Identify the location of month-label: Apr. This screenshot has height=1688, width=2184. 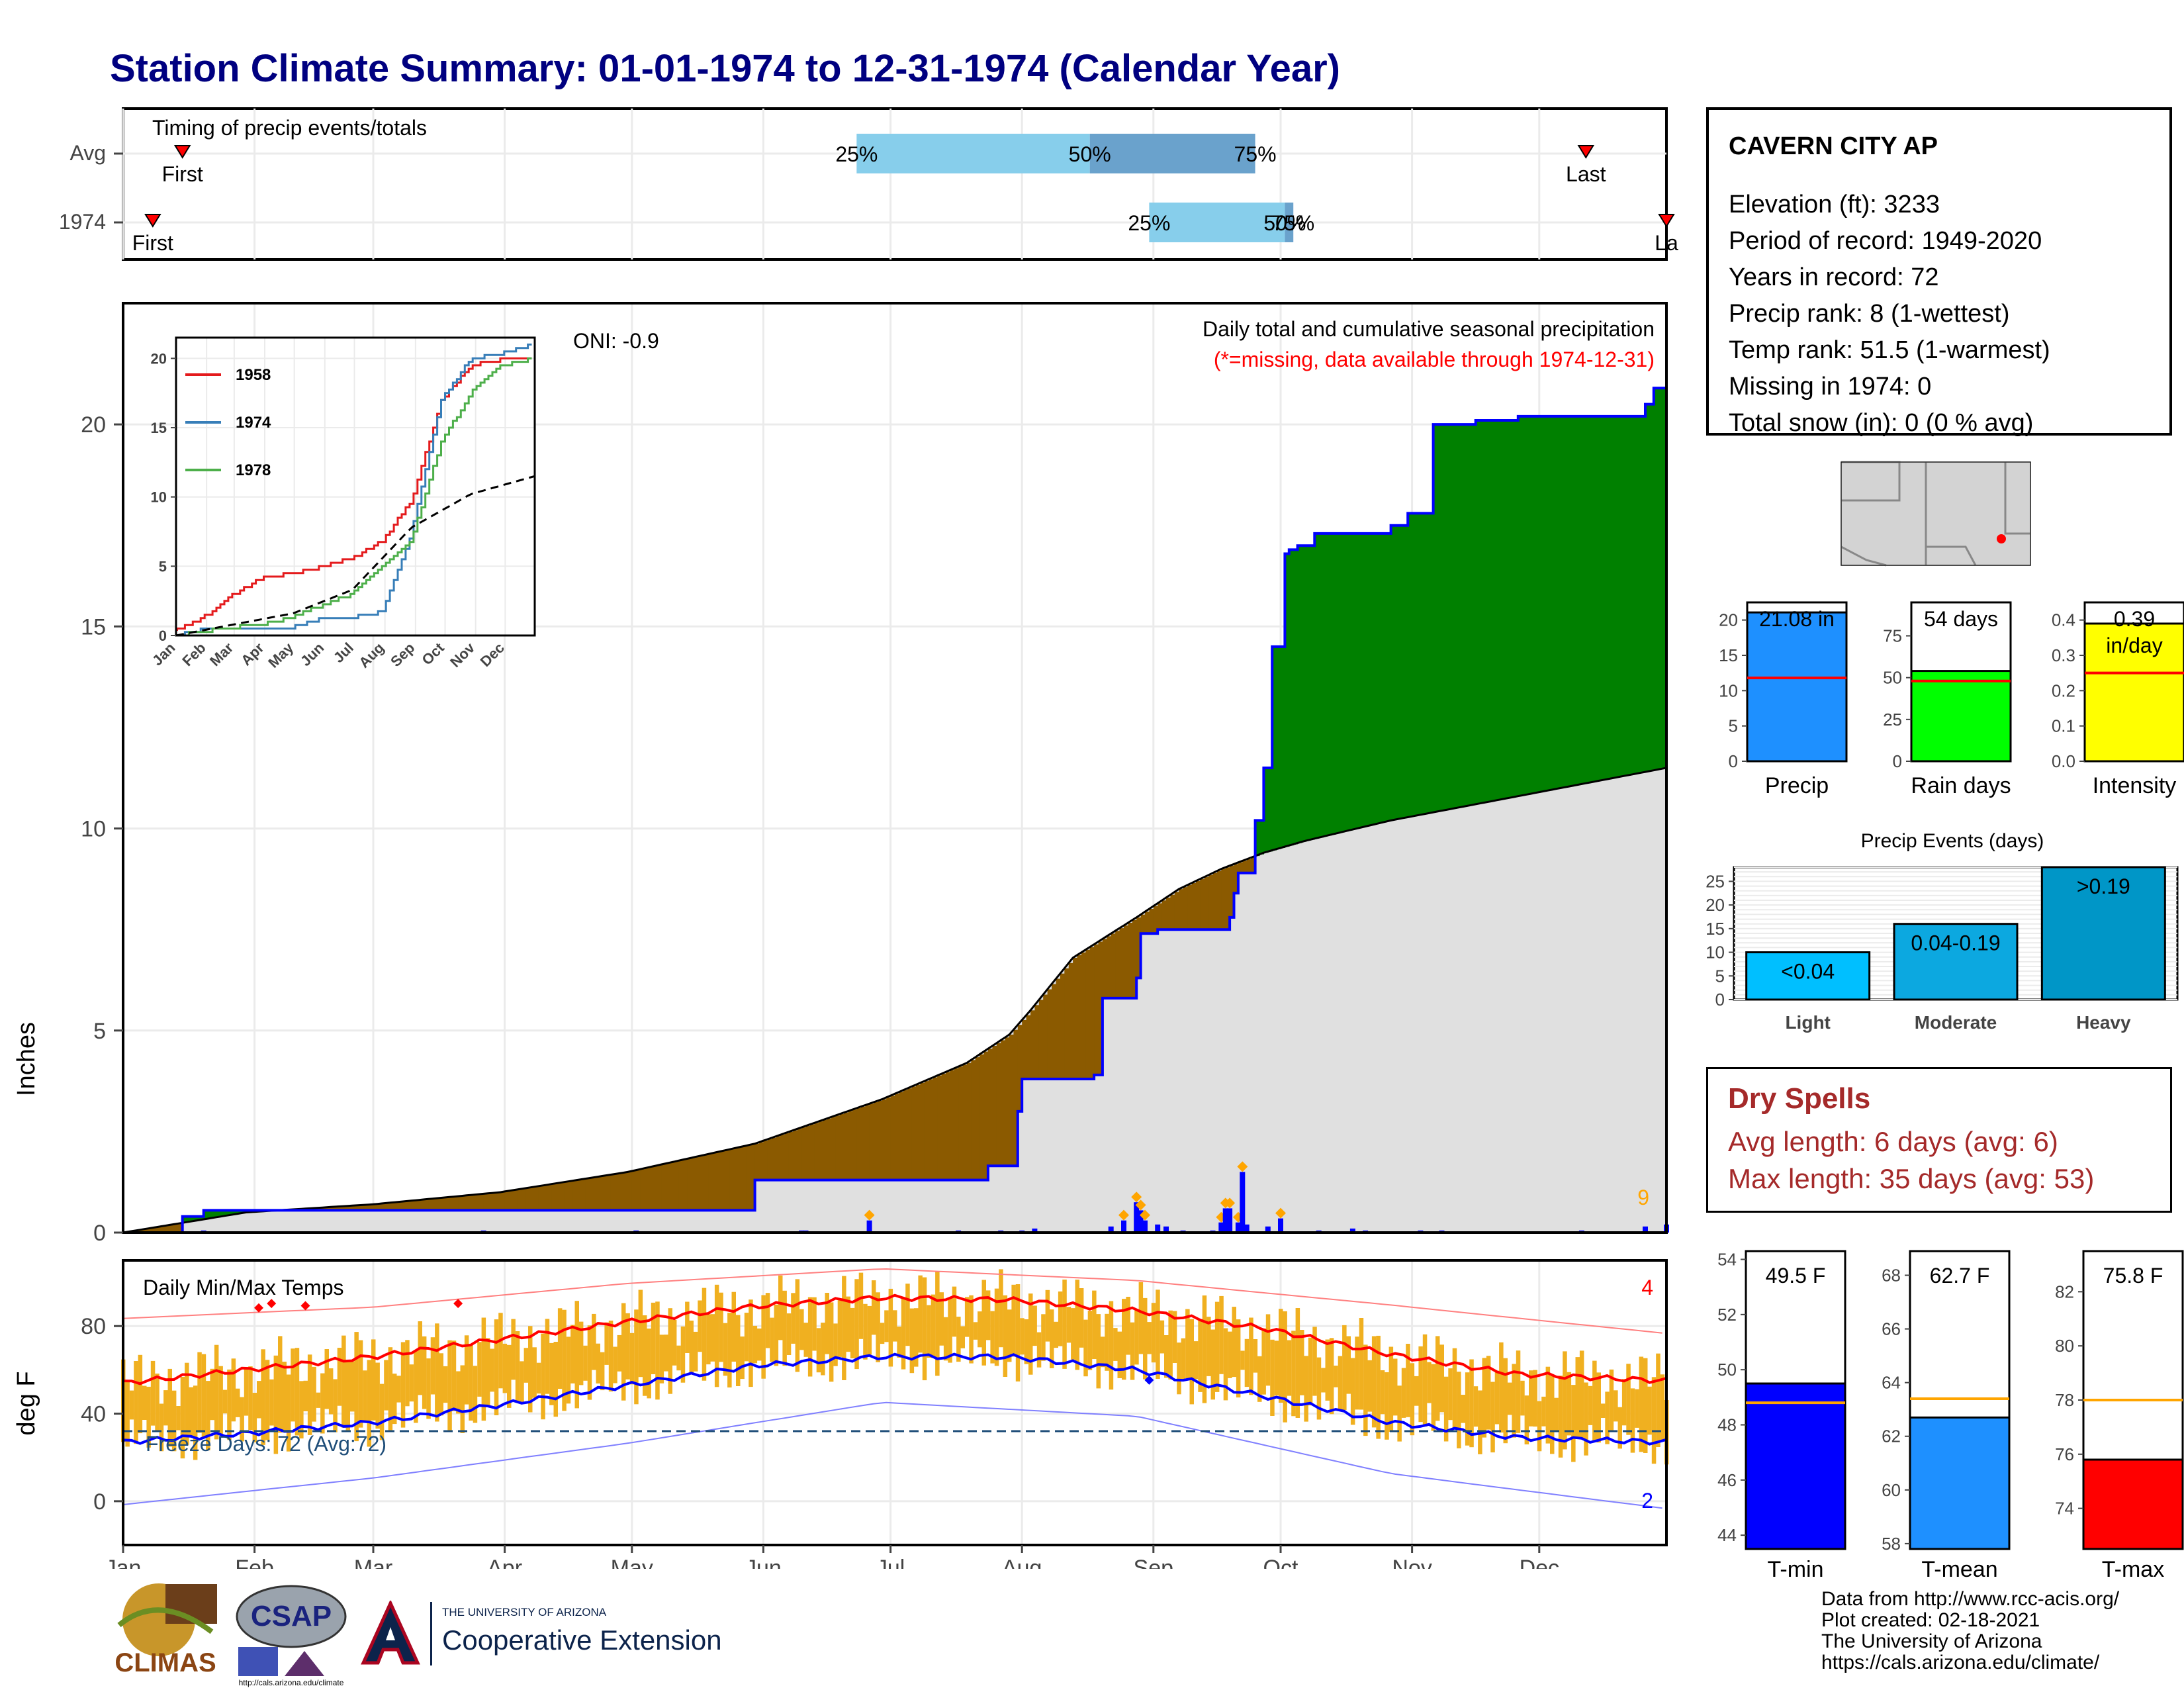
(504, 1562).